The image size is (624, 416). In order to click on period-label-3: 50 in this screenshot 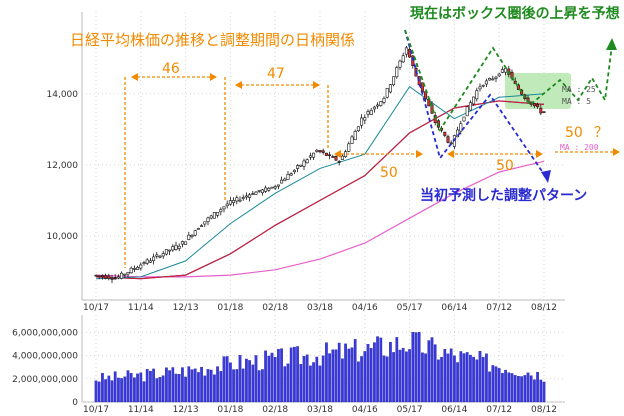, I will do `click(389, 173)`.